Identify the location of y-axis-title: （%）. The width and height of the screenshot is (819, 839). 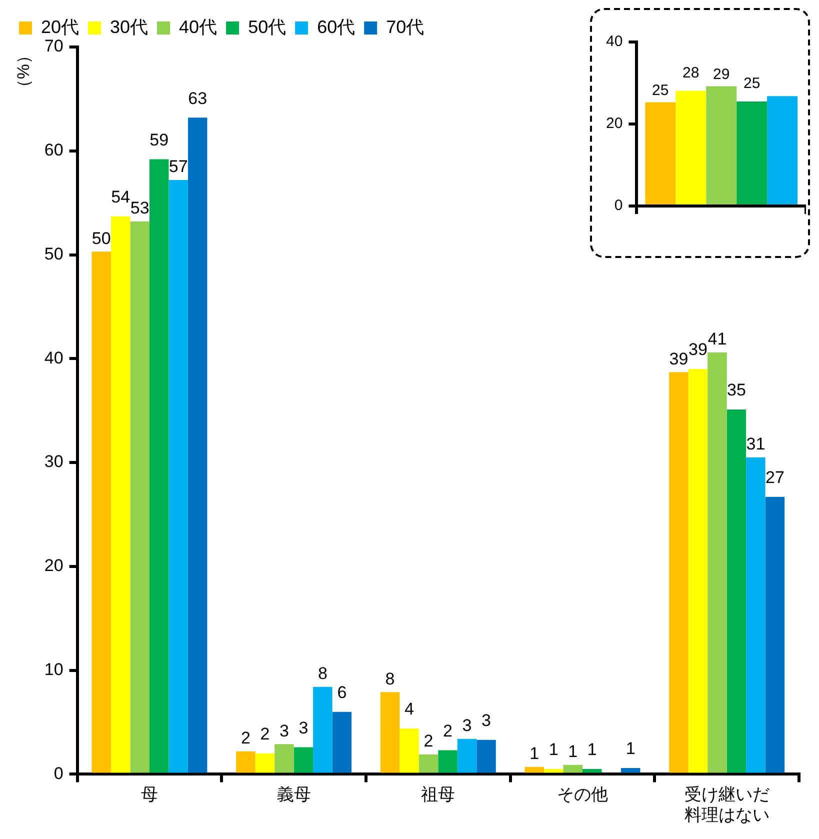
(23, 71).